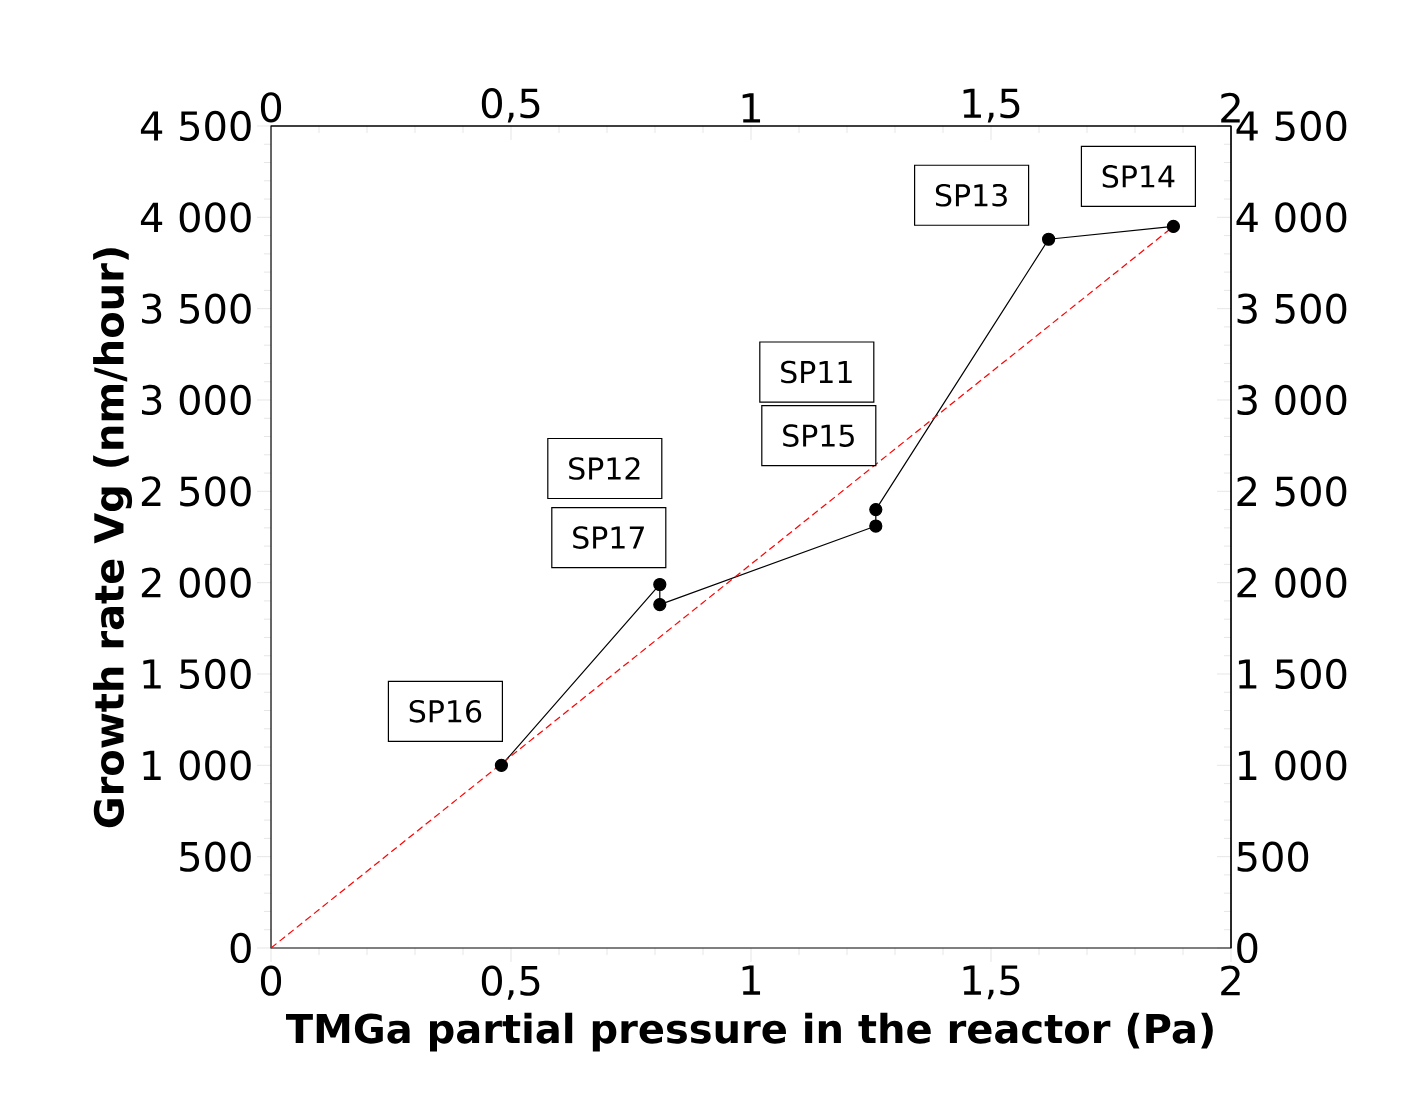 This screenshot has width=1418, height=1107. Describe the element at coordinates (1230, 980) in the screenshot. I see `x2-tick-label: 2` at that location.